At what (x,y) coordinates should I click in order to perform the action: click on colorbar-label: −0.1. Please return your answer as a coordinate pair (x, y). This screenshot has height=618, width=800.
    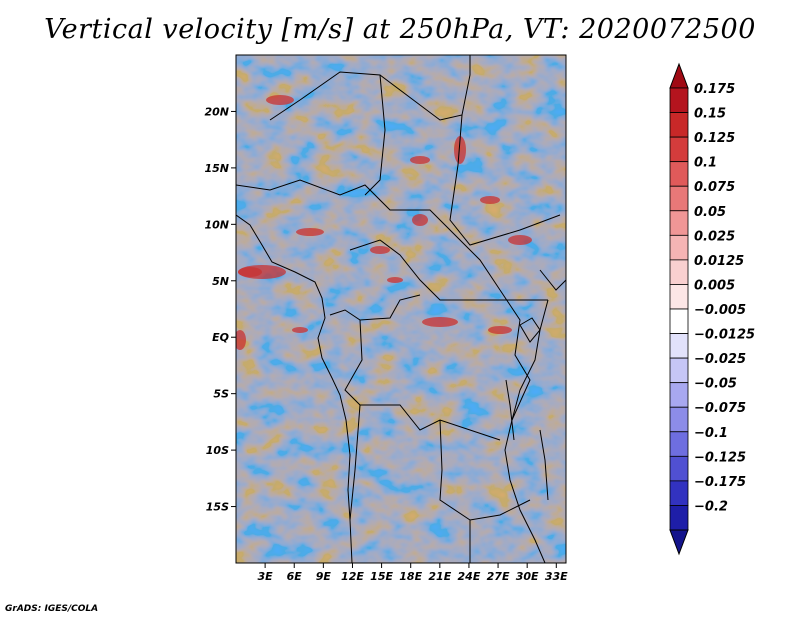
    Looking at the image, I should click on (711, 433).